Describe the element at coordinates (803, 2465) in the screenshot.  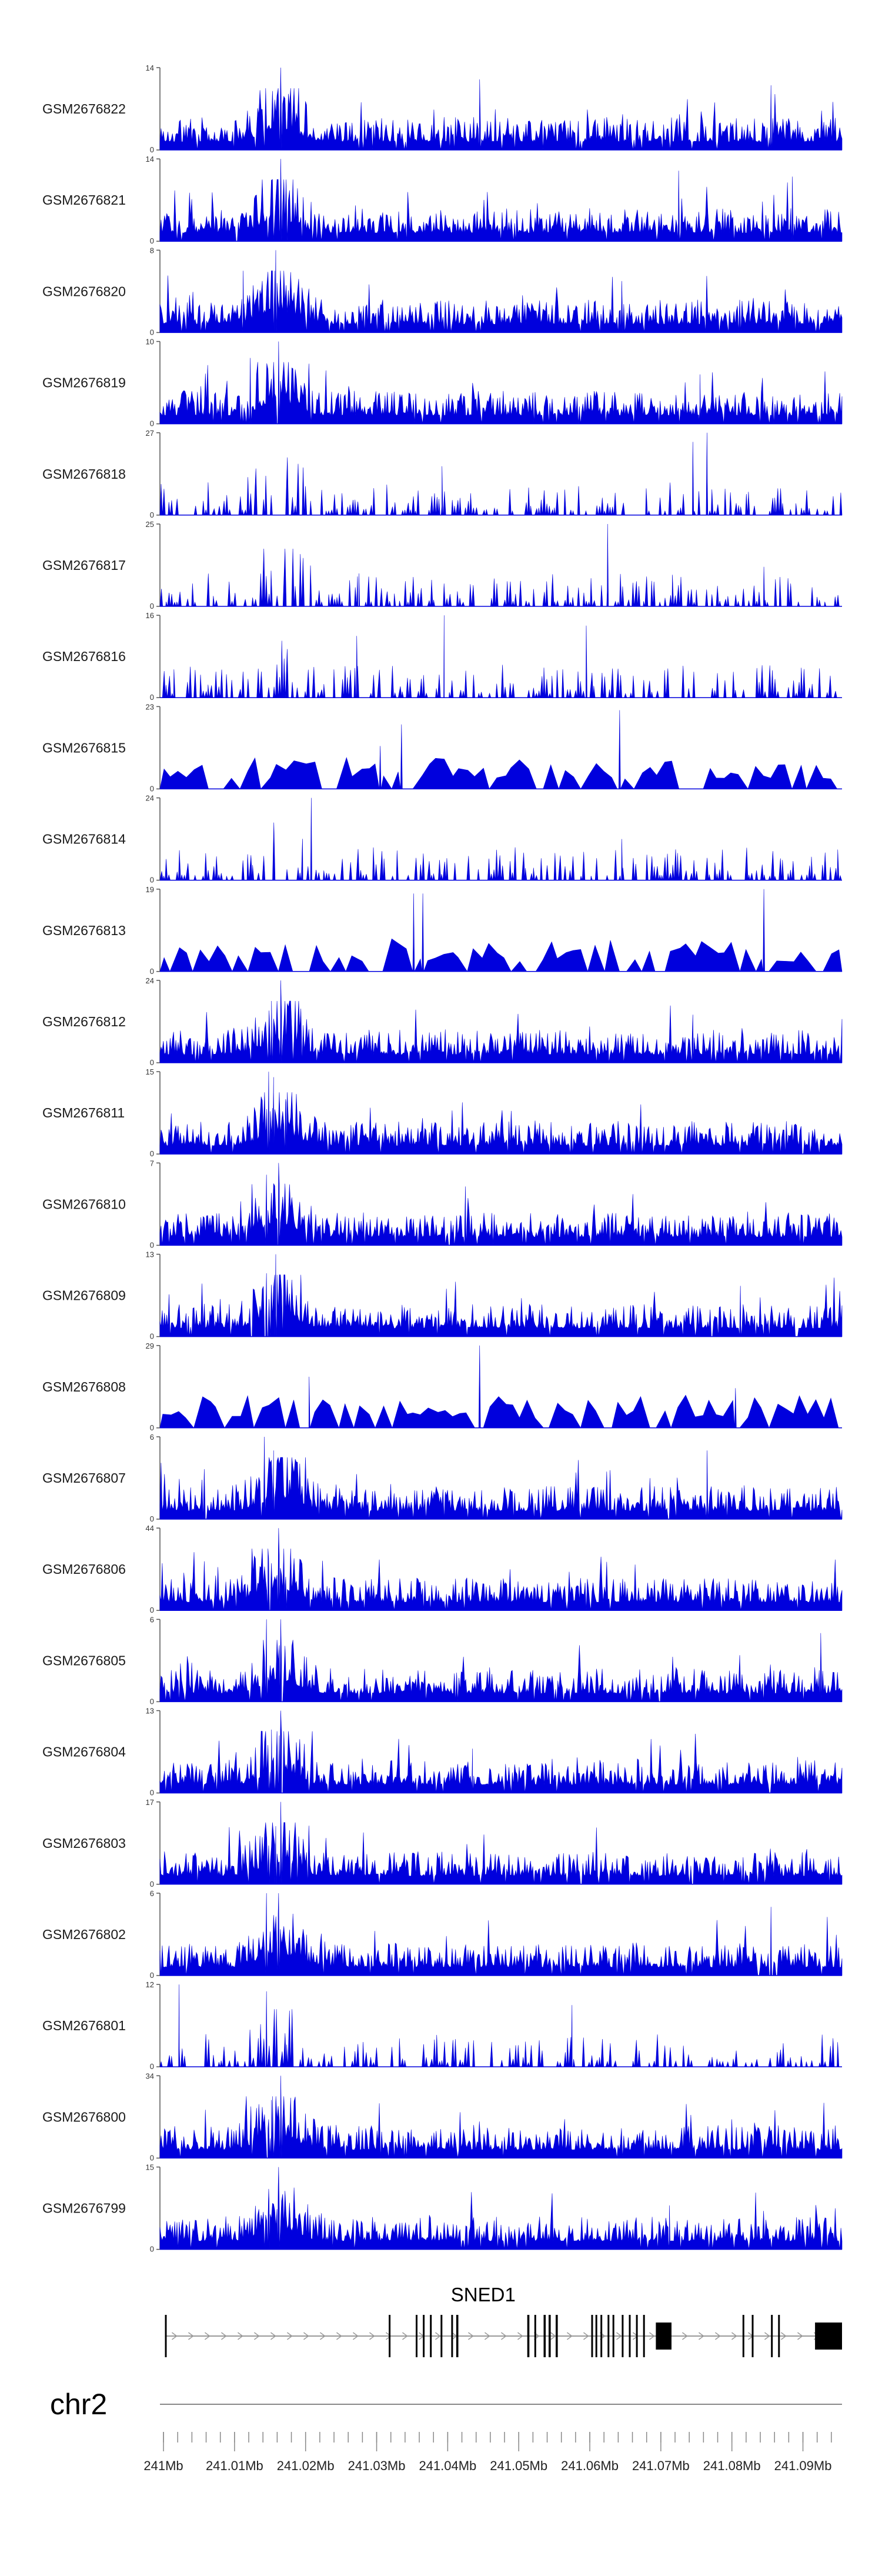
I see `x-tick-label: 241.09Mb` at that location.